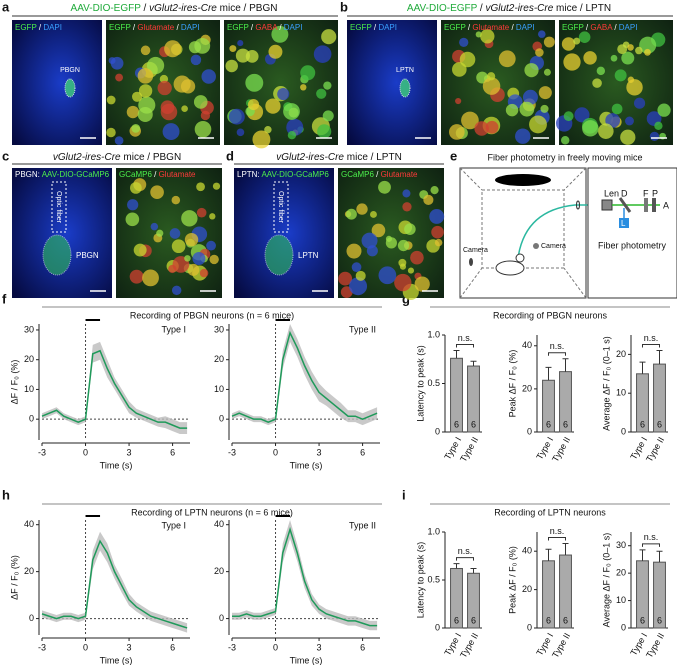  Describe the element at coordinates (306, 465) in the screenshot. I see `x-axis-label: Time (s)` at that location.